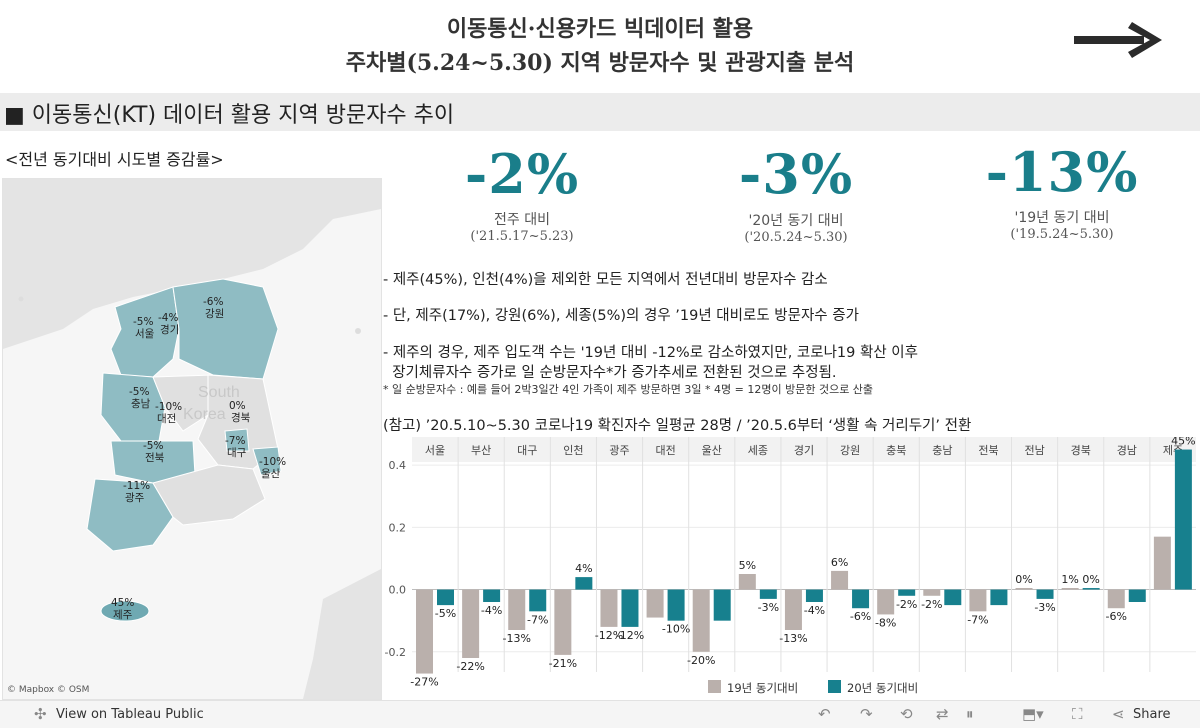 The width and height of the screenshot is (1200, 728). Describe the element at coordinates (1118, 40) in the screenshot. I see `next-arrow-icon` at that location.